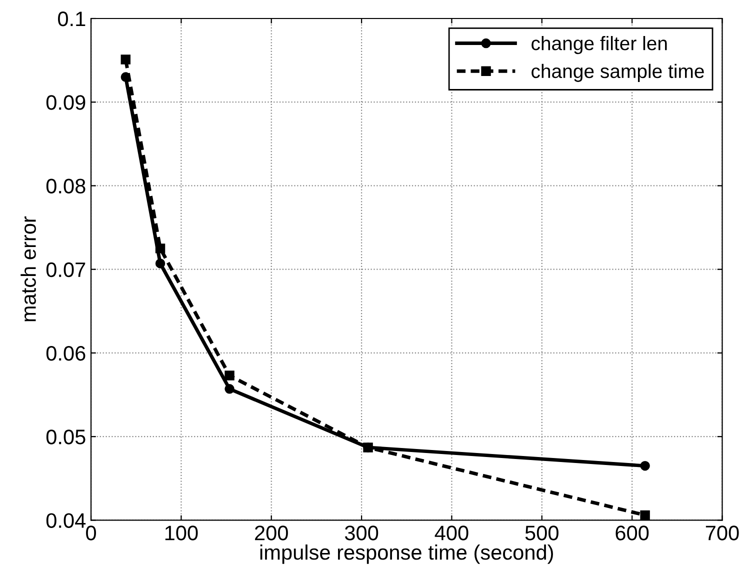  I want to click on y-tick-label: 0.09, so click(66, 102).